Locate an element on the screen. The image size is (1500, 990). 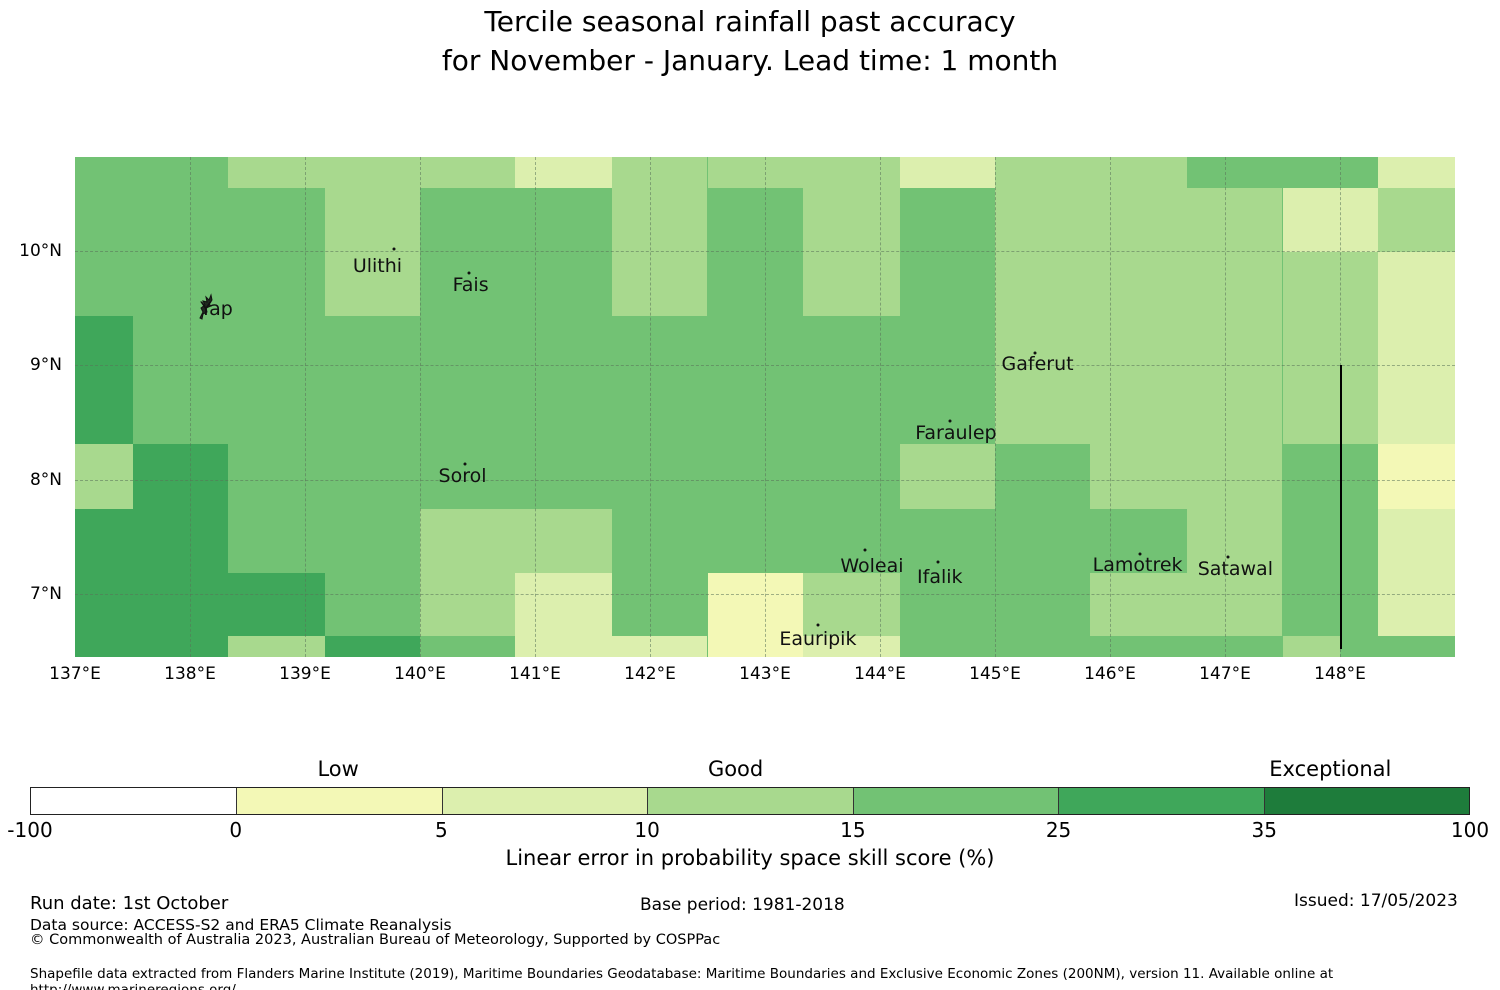
island-label: Gaferut is located at coordinates (1037, 364).